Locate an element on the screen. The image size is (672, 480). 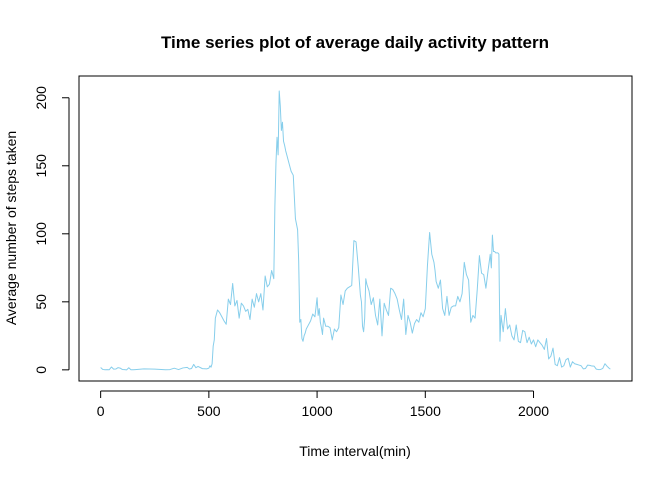
y-tick-label: 200 is located at coordinates (41, 98).